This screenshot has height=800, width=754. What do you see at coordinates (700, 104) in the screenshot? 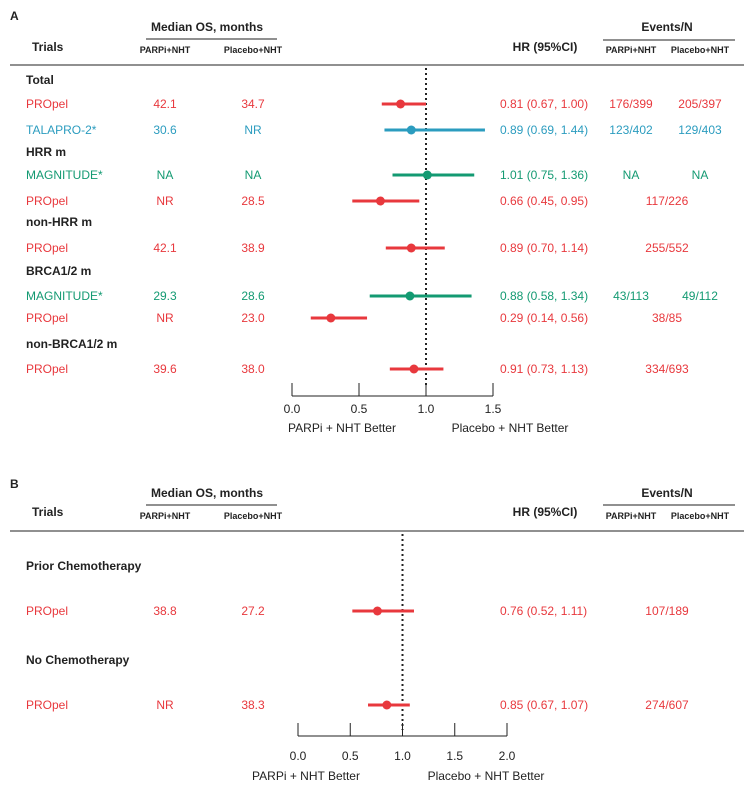
I see `events-placebo: 205/397` at bounding box center [700, 104].